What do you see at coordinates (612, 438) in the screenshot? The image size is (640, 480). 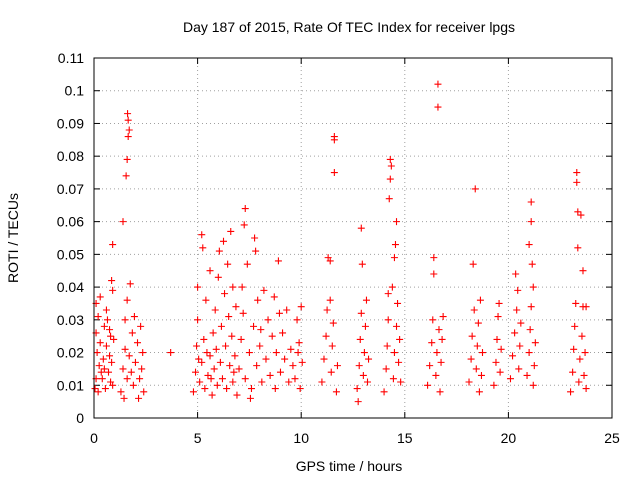 I see `x-tick-label: 25` at bounding box center [612, 438].